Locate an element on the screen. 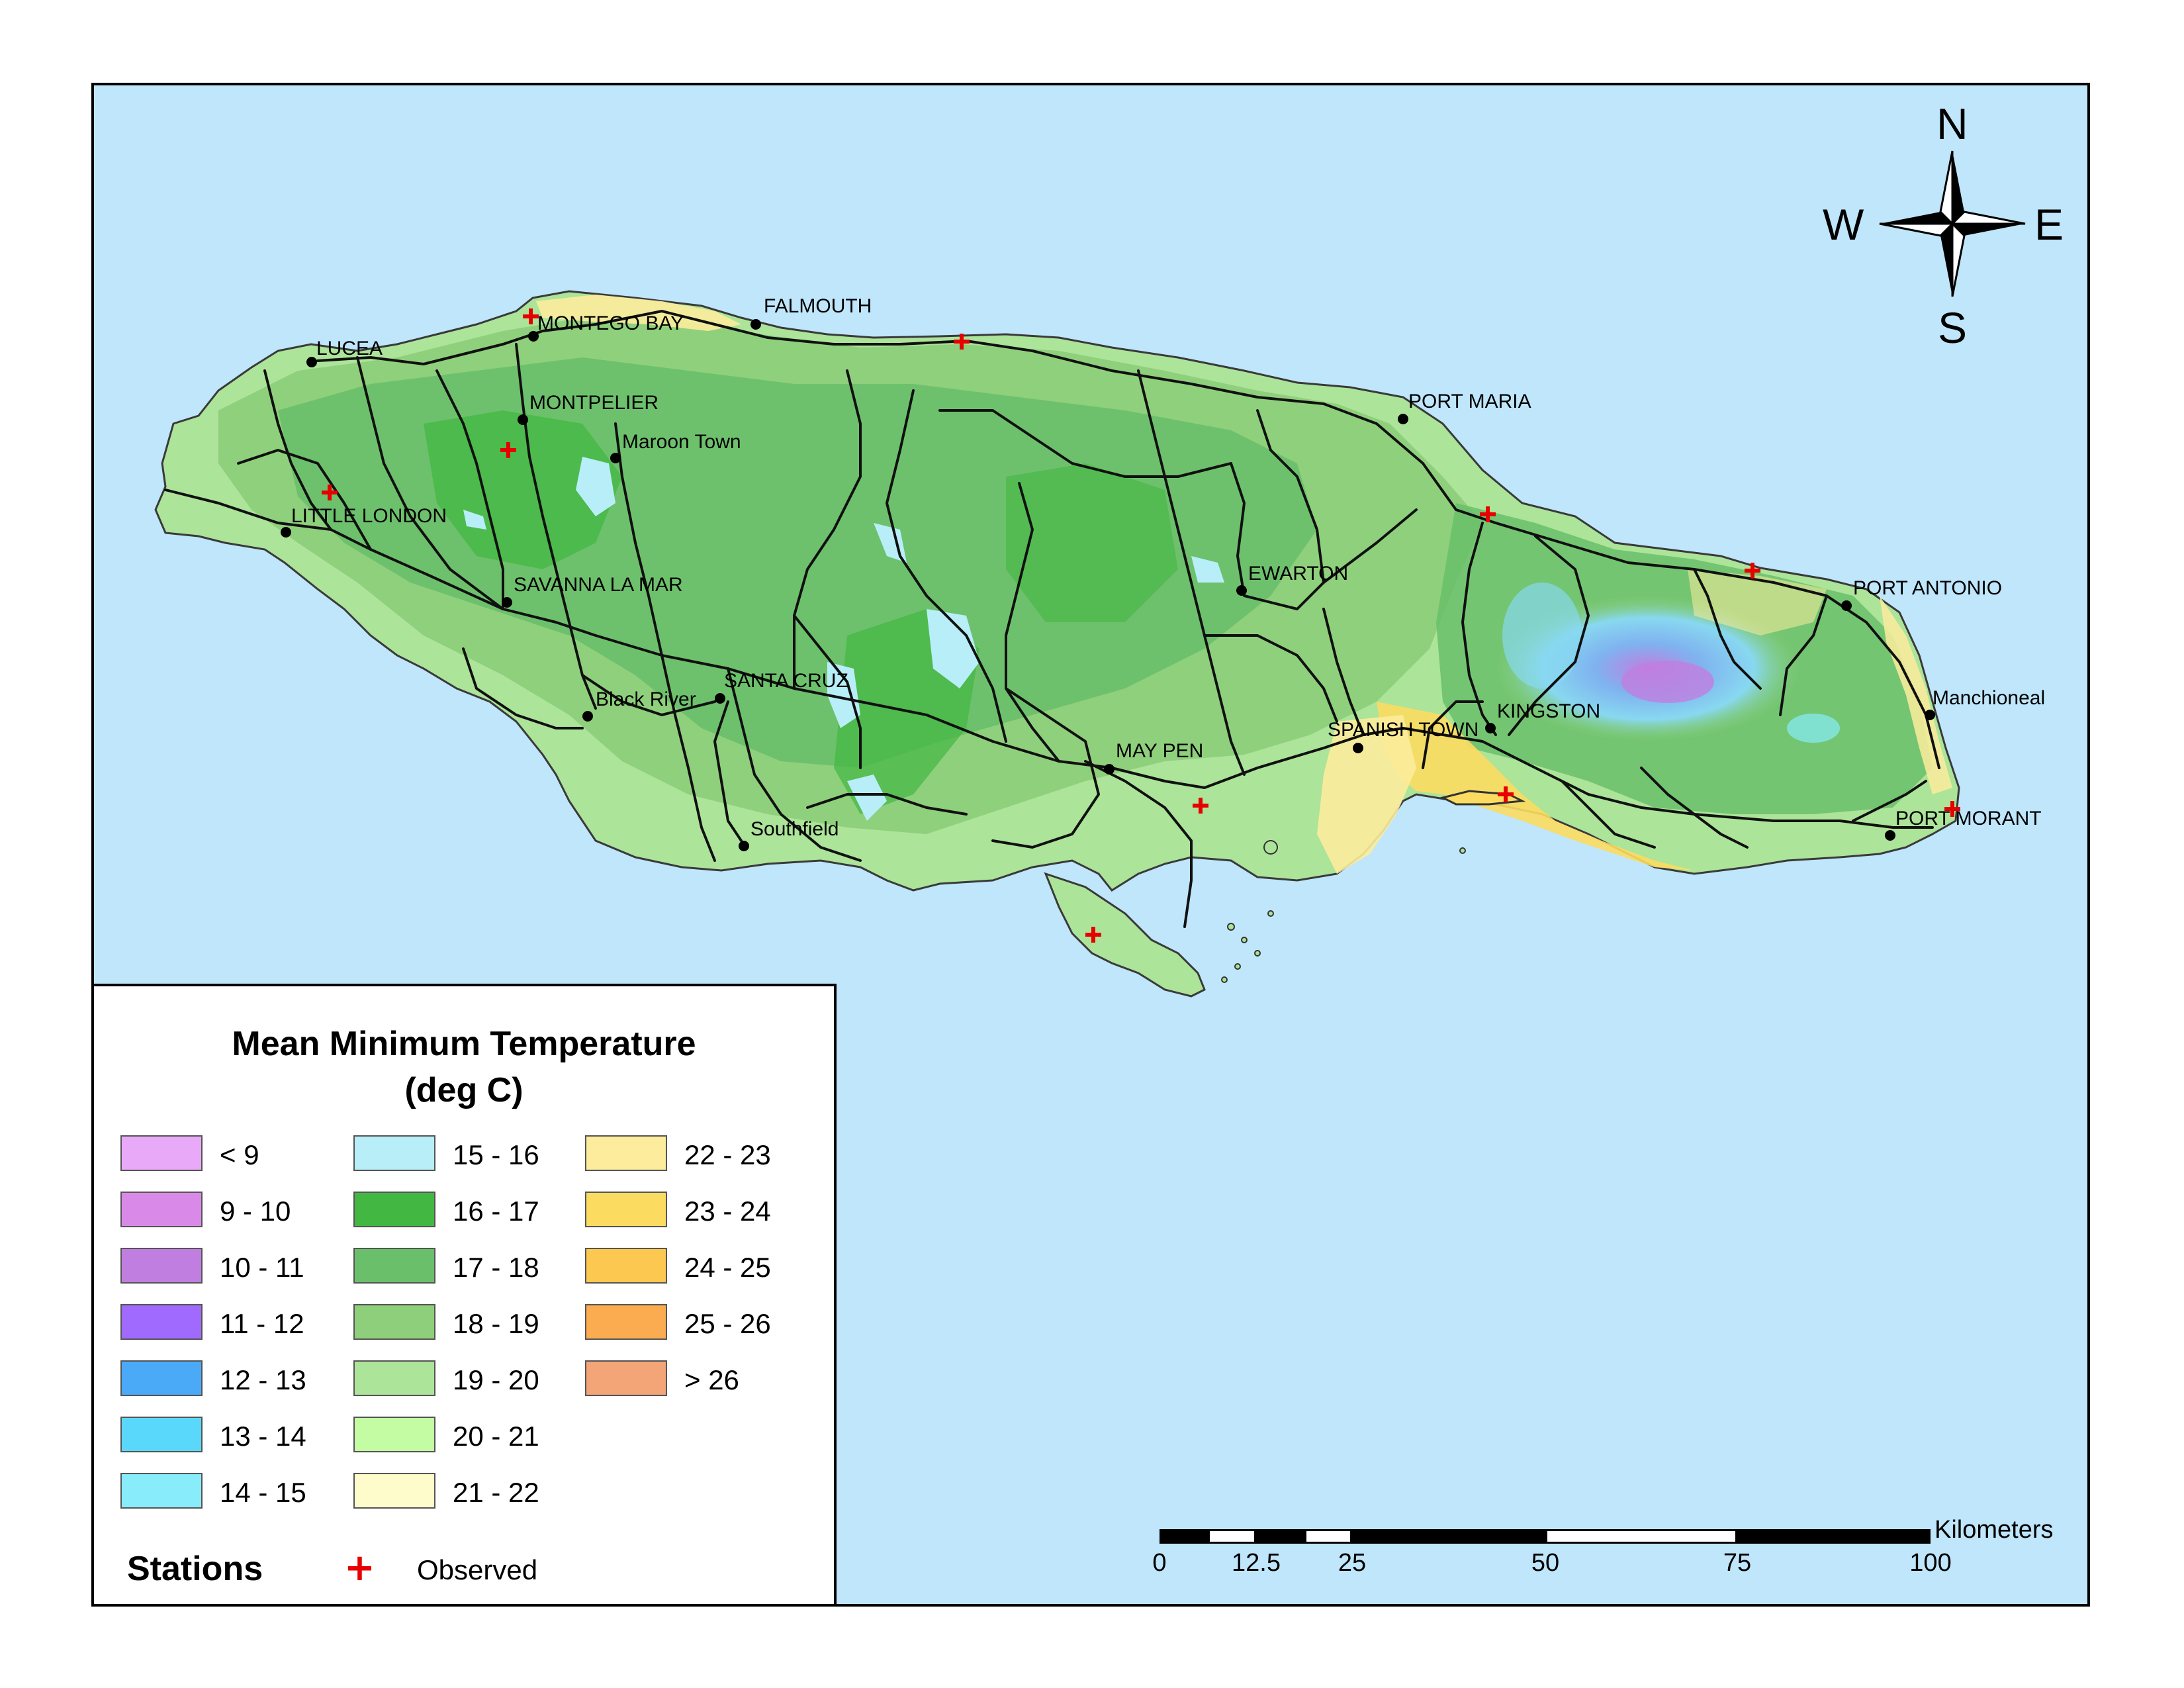 The height and width of the screenshot is (1688, 2184). zone-cold-west is located at coordinates (1542, 635).